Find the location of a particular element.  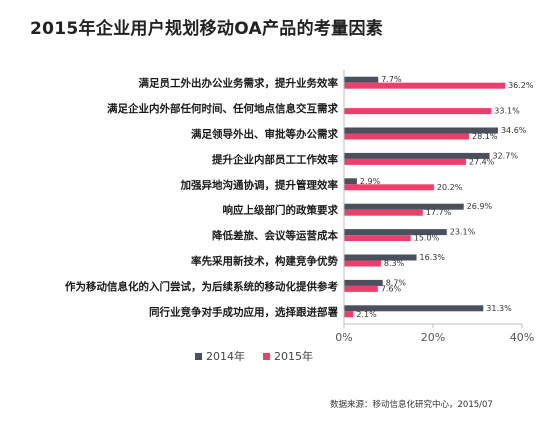

category-label: 同行业竞争对手成功应用，选择跟进部署 is located at coordinates (243, 311).